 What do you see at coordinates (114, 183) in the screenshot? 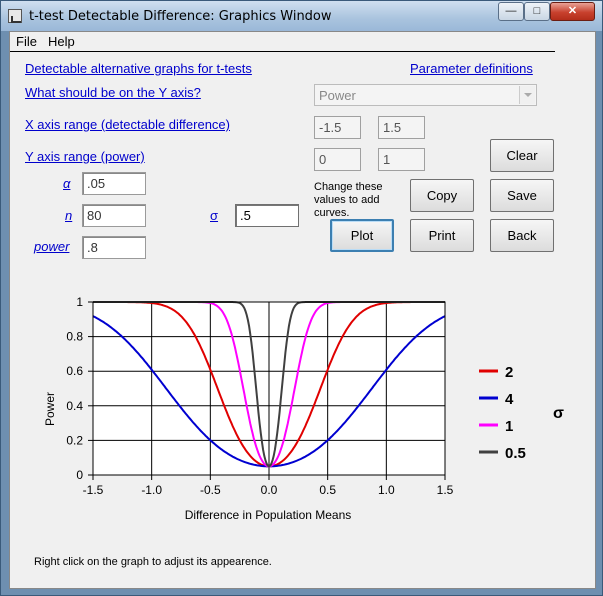
I see `alpha-field: .05` at bounding box center [114, 183].